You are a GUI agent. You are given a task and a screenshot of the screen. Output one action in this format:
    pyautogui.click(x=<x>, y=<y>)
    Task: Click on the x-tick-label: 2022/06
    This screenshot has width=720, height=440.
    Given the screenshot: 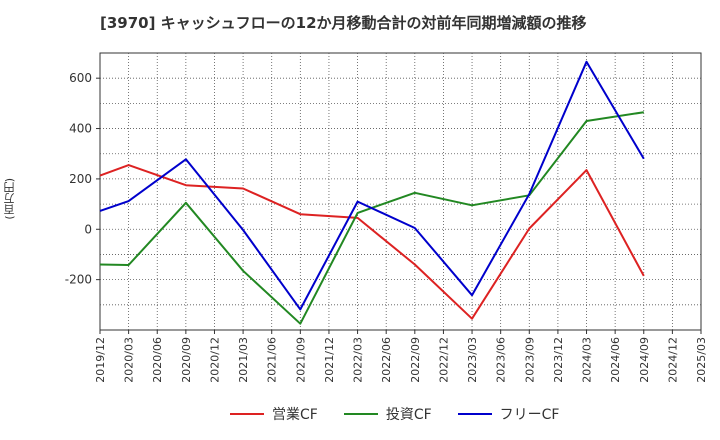 What is the action you would take?
    pyautogui.click(x=386, y=360)
    